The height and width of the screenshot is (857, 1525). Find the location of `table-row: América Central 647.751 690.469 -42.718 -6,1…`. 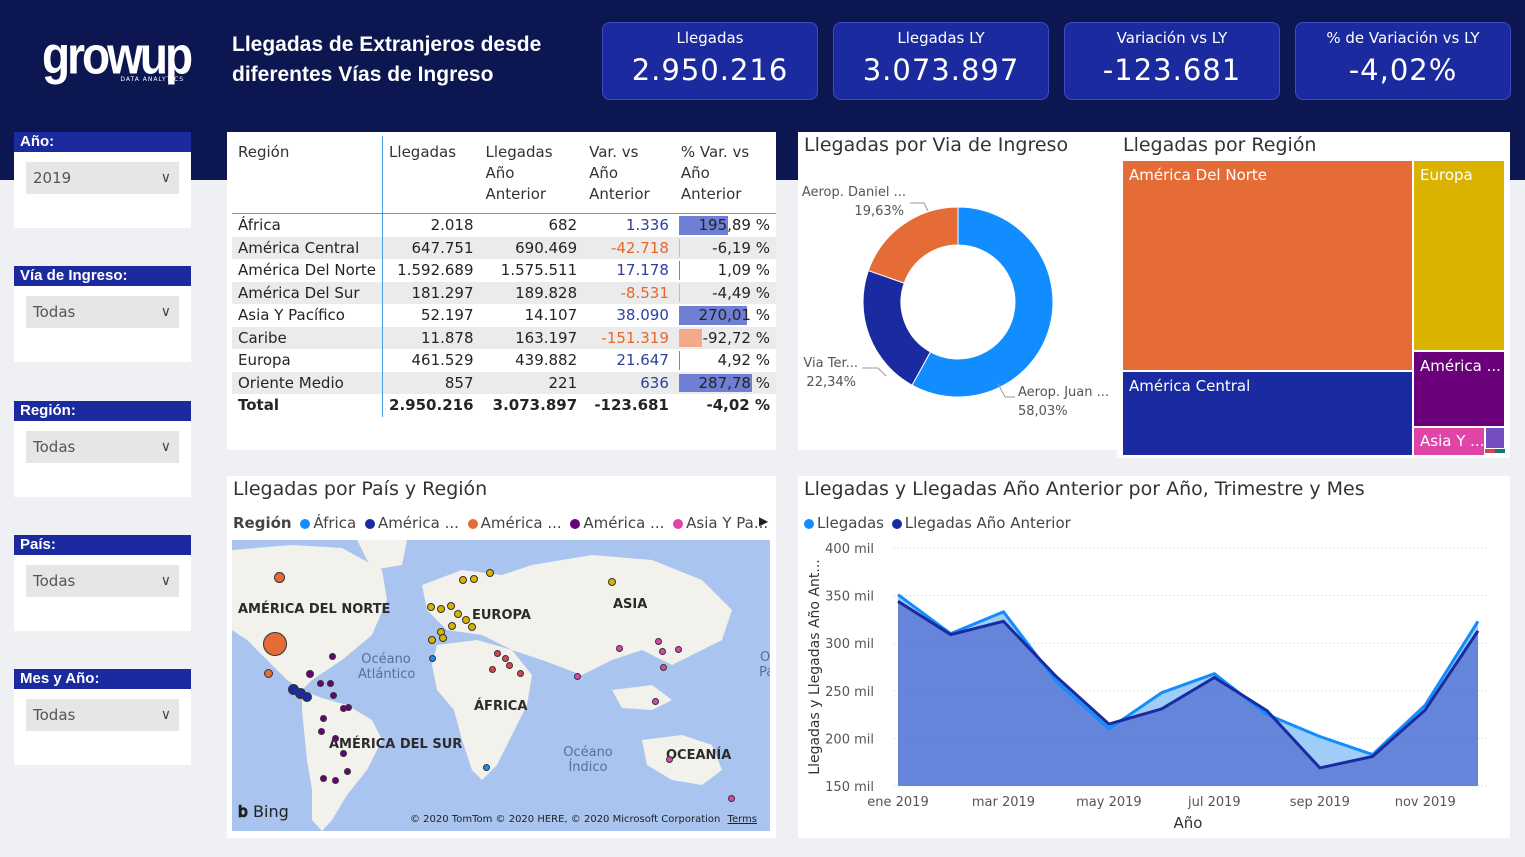

table-row: América Central 647.751 690.469 -42.718 -6,1… is located at coordinates (504, 247).